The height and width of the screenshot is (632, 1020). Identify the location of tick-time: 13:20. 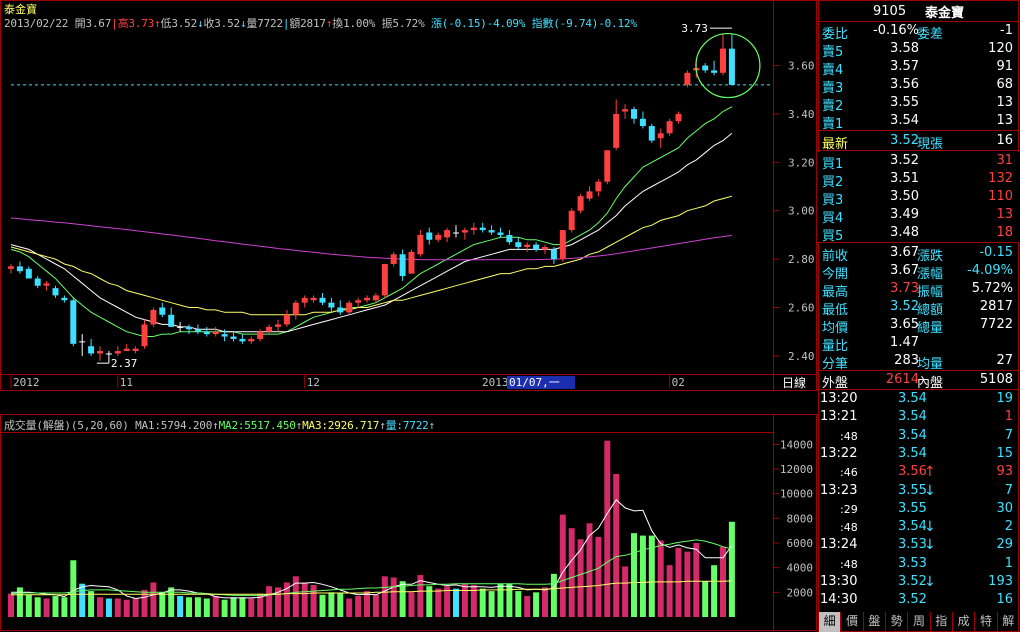
(839, 398).